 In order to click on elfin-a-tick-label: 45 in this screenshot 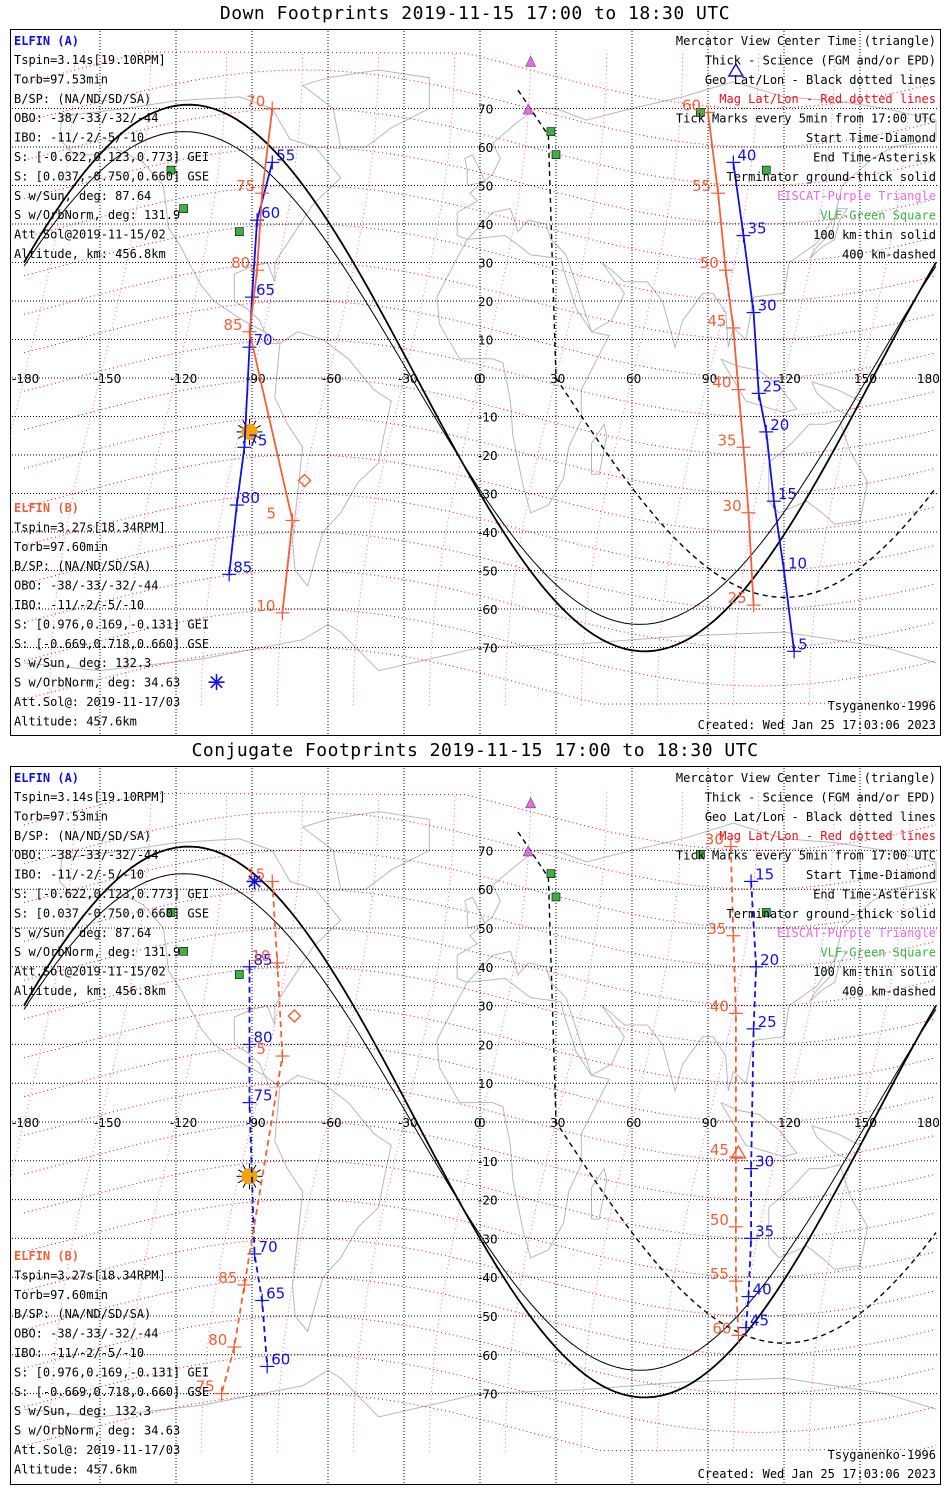, I will do `click(759, 1321)`.